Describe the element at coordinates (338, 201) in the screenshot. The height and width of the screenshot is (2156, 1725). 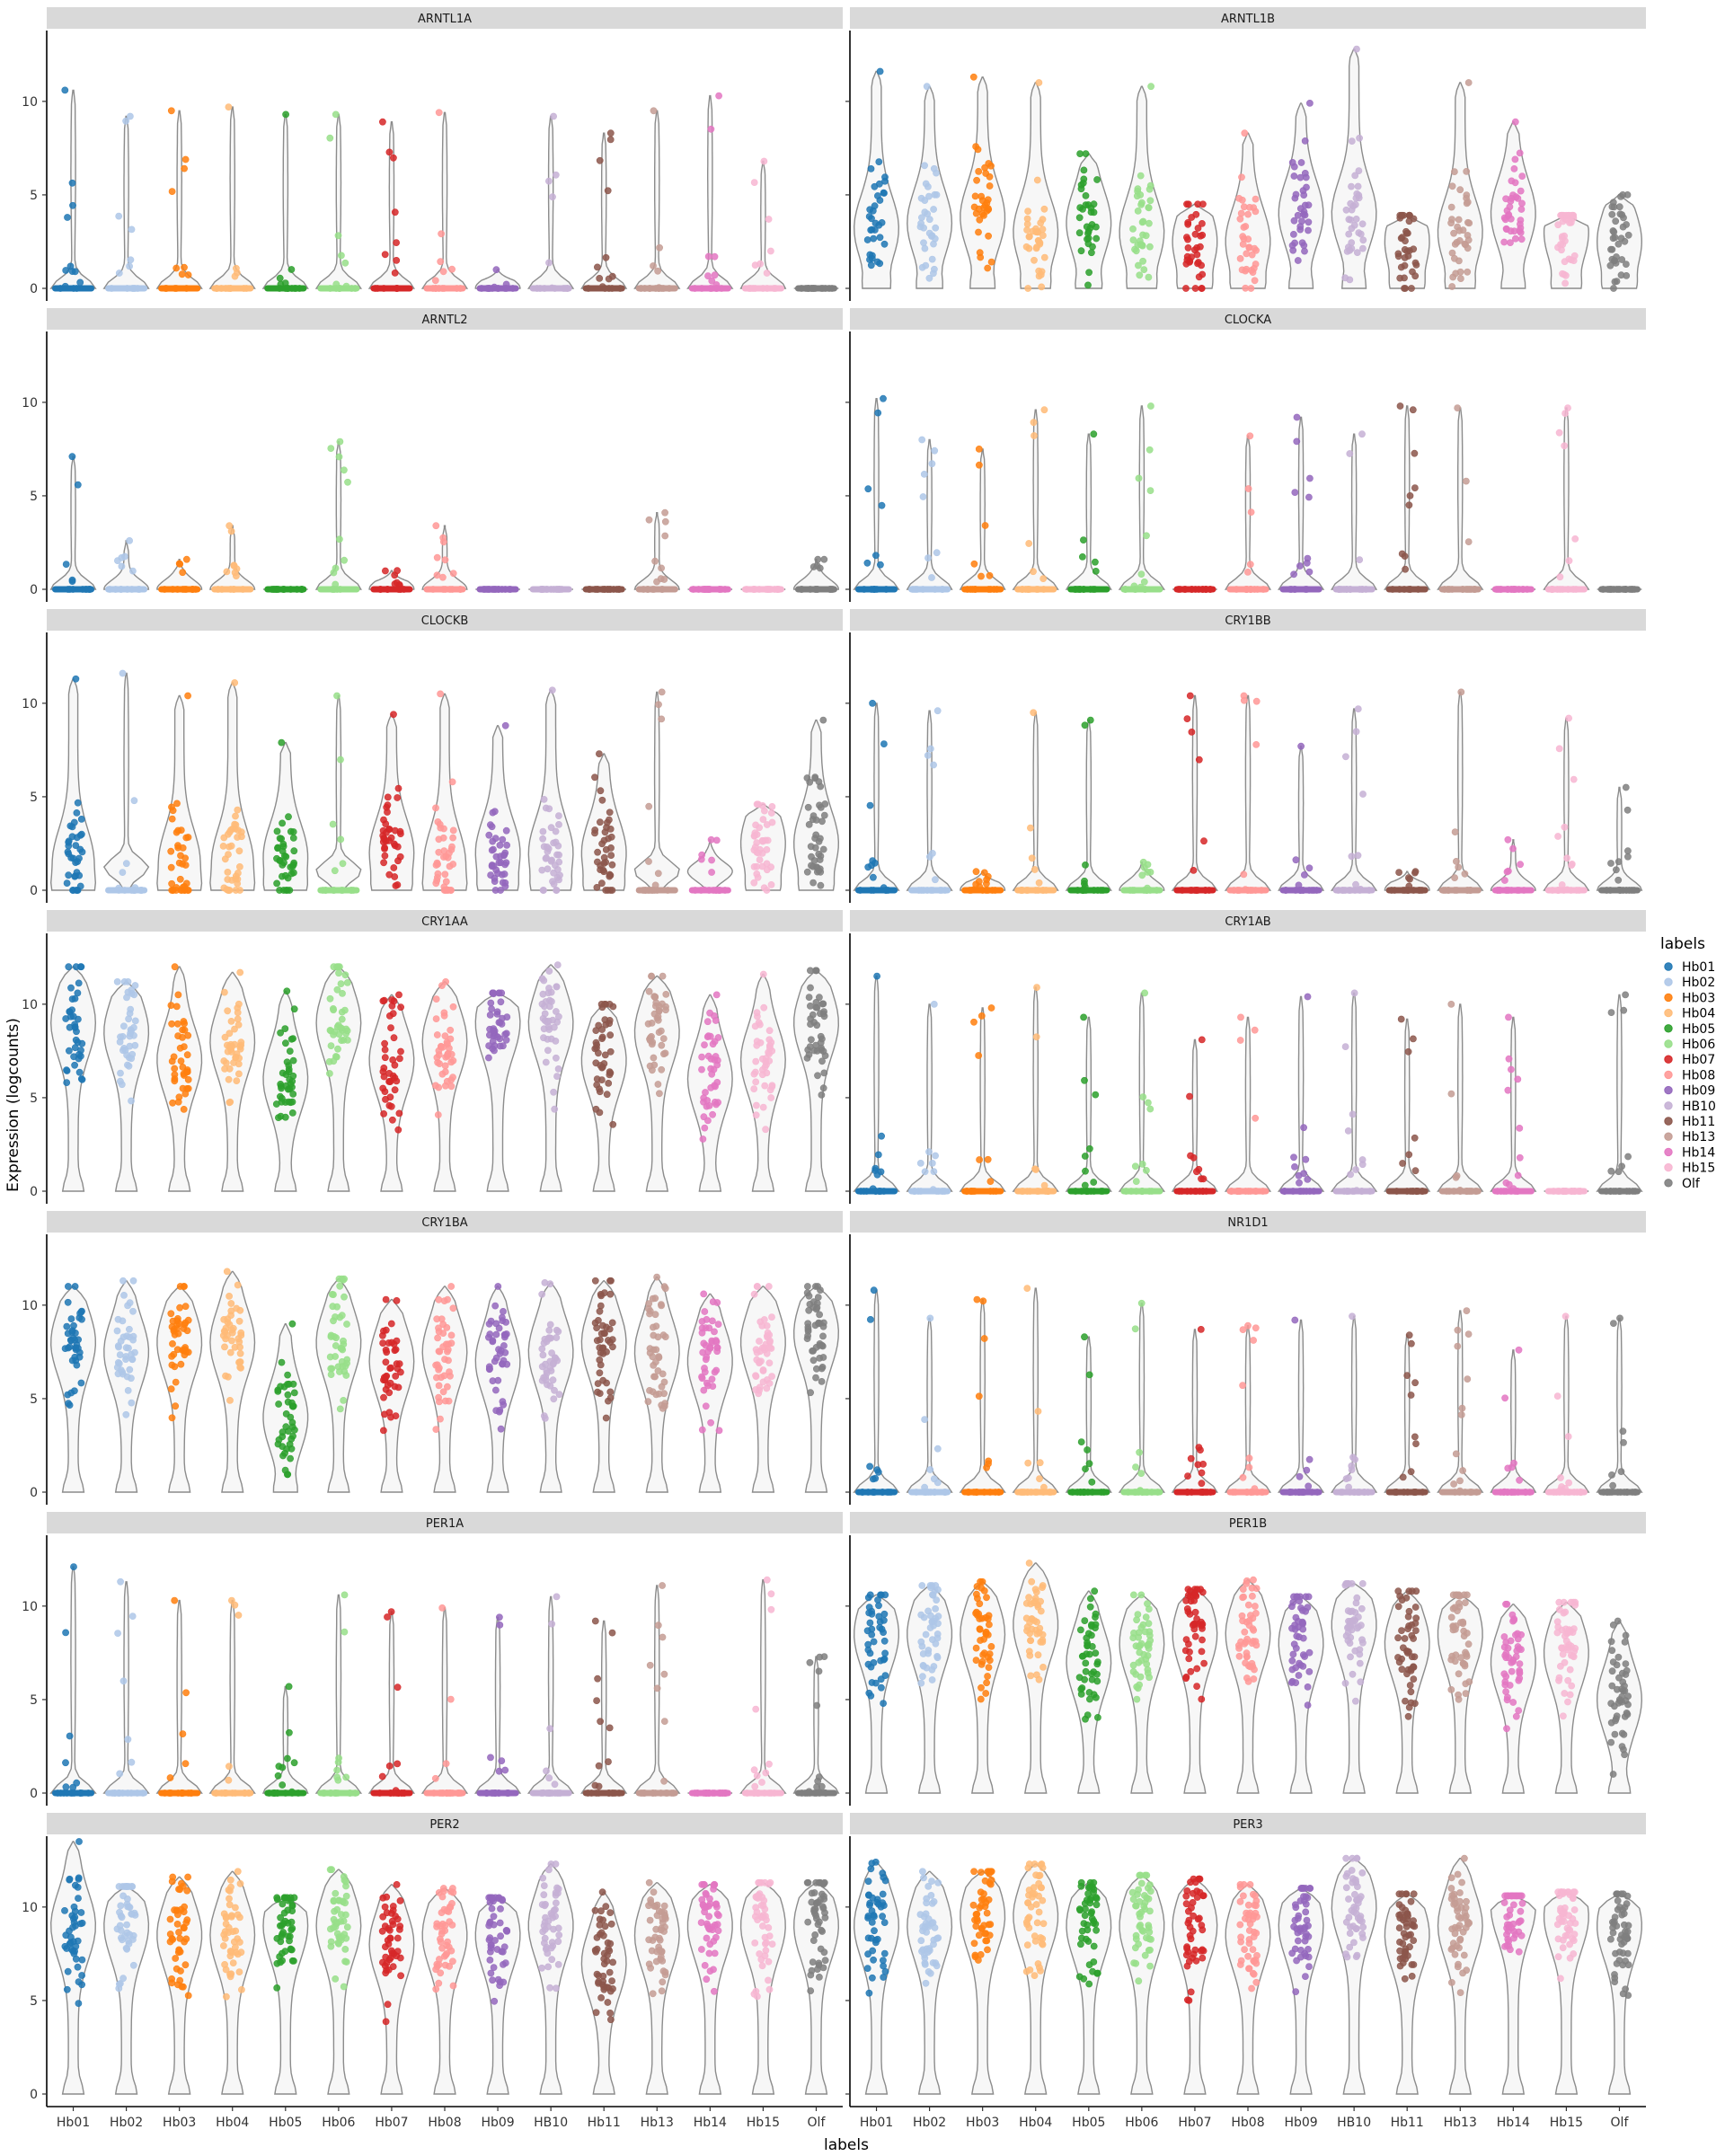
I see `violin-hb06` at that location.